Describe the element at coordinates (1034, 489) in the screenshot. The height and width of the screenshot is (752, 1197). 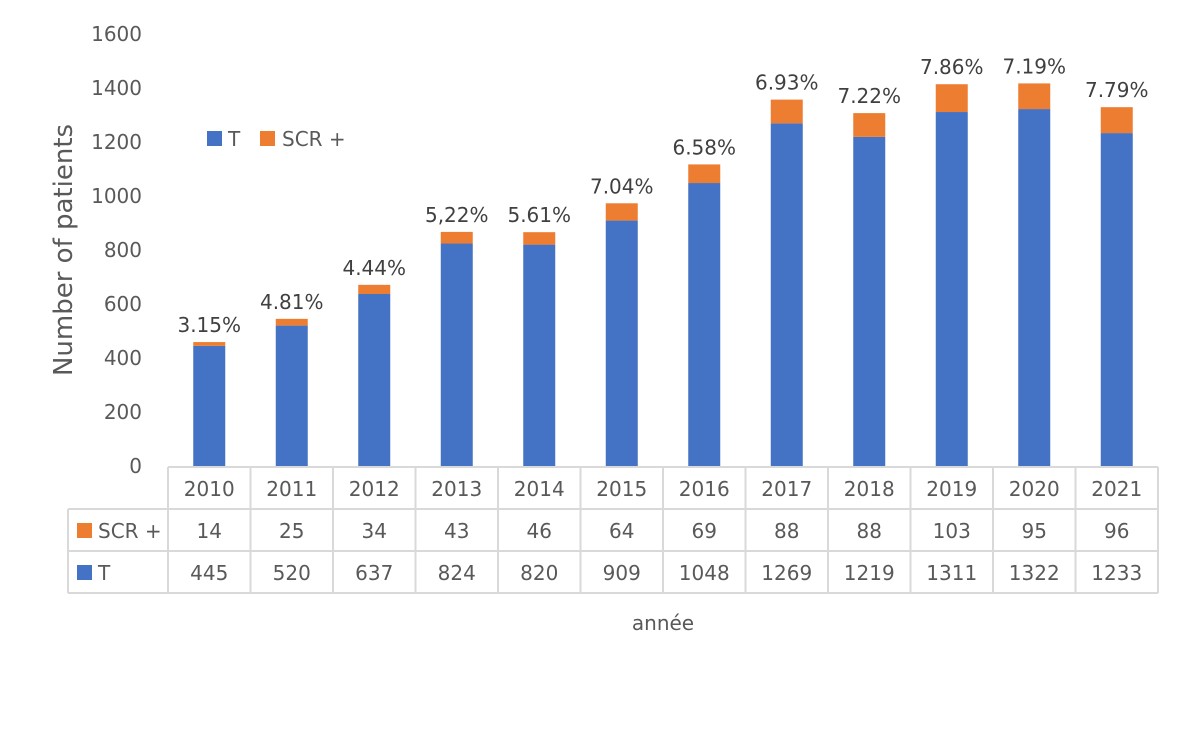
I see `x-tick-label: 2020` at that location.